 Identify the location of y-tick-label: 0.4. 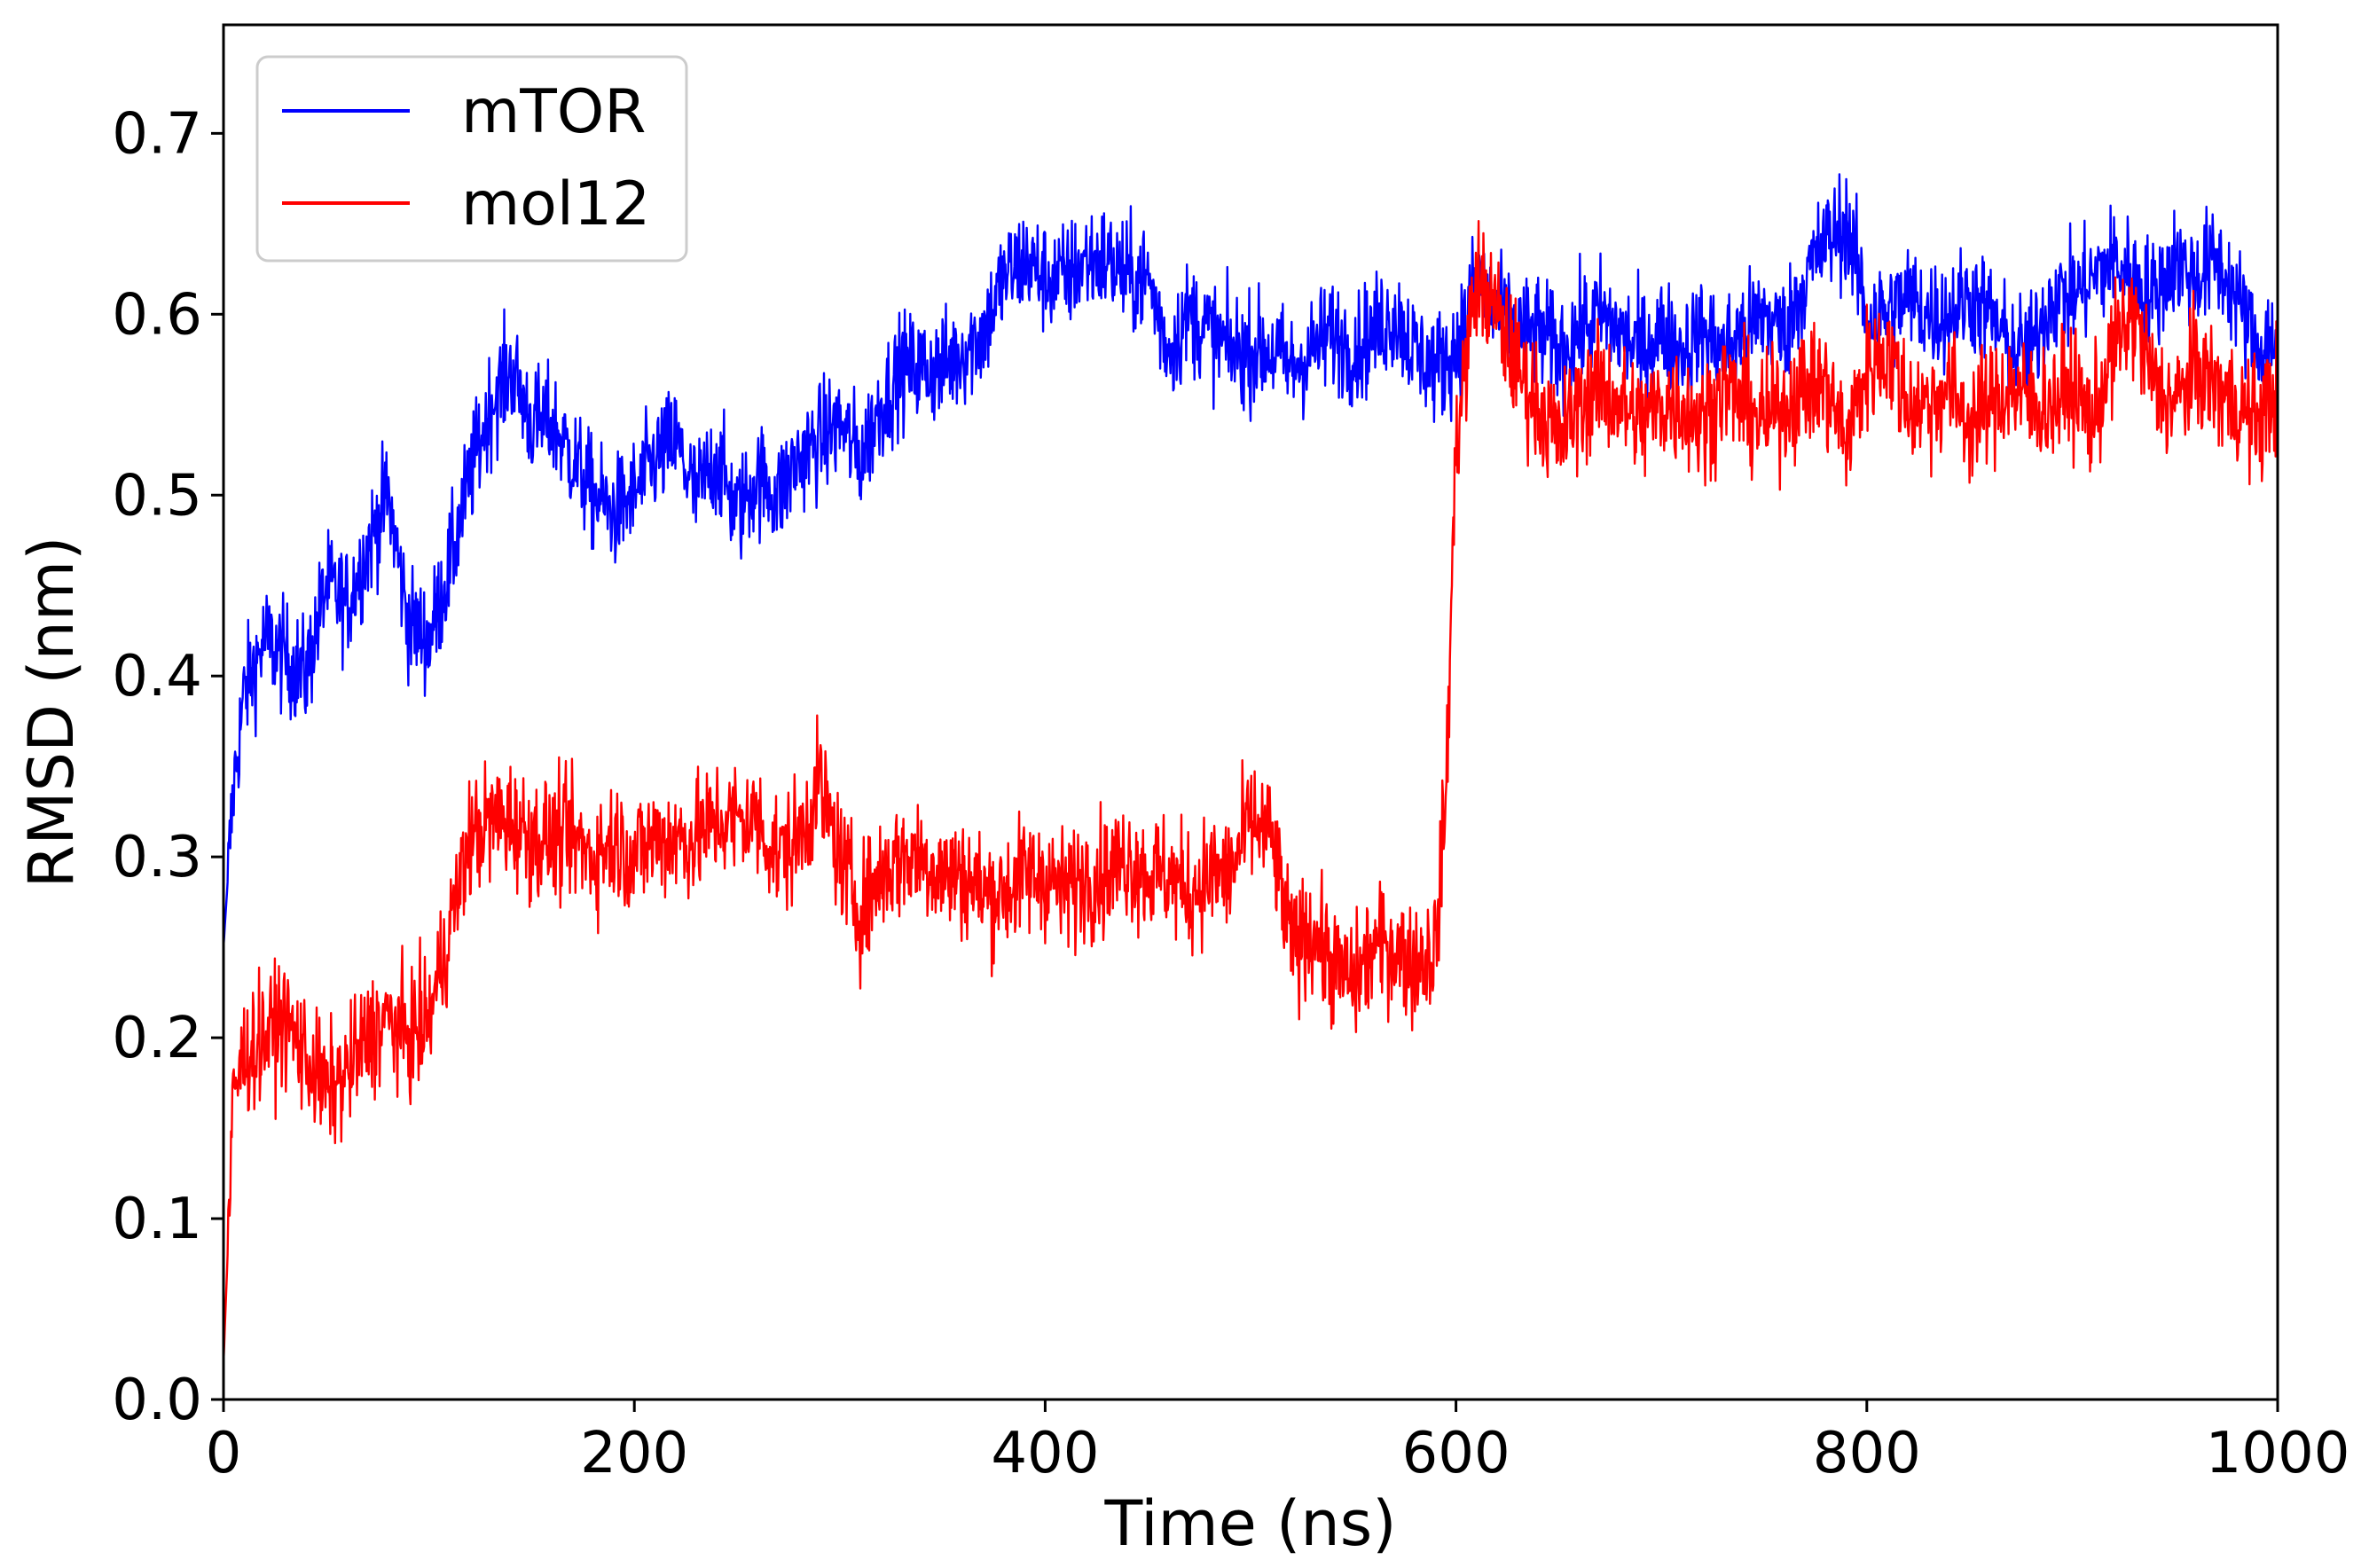
(157, 677).